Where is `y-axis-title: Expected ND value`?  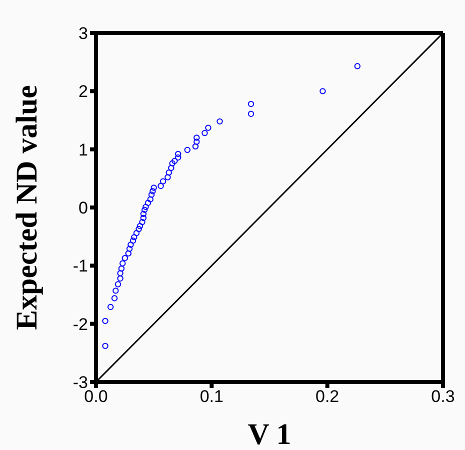
y-axis-title: Expected ND value is located at coordinates (27, 207).